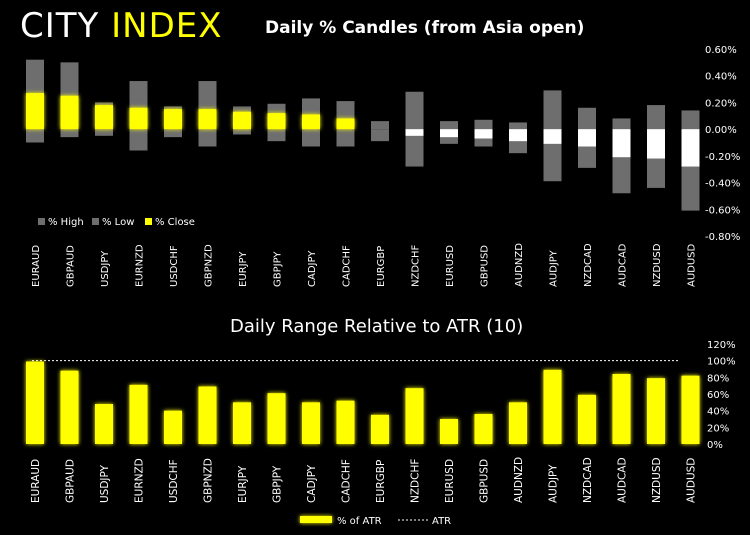  What do you see at coordinates (722, 184) in the screenshot?
I see `y-tick-label: -0.40%` at bounding box center [722, 184].